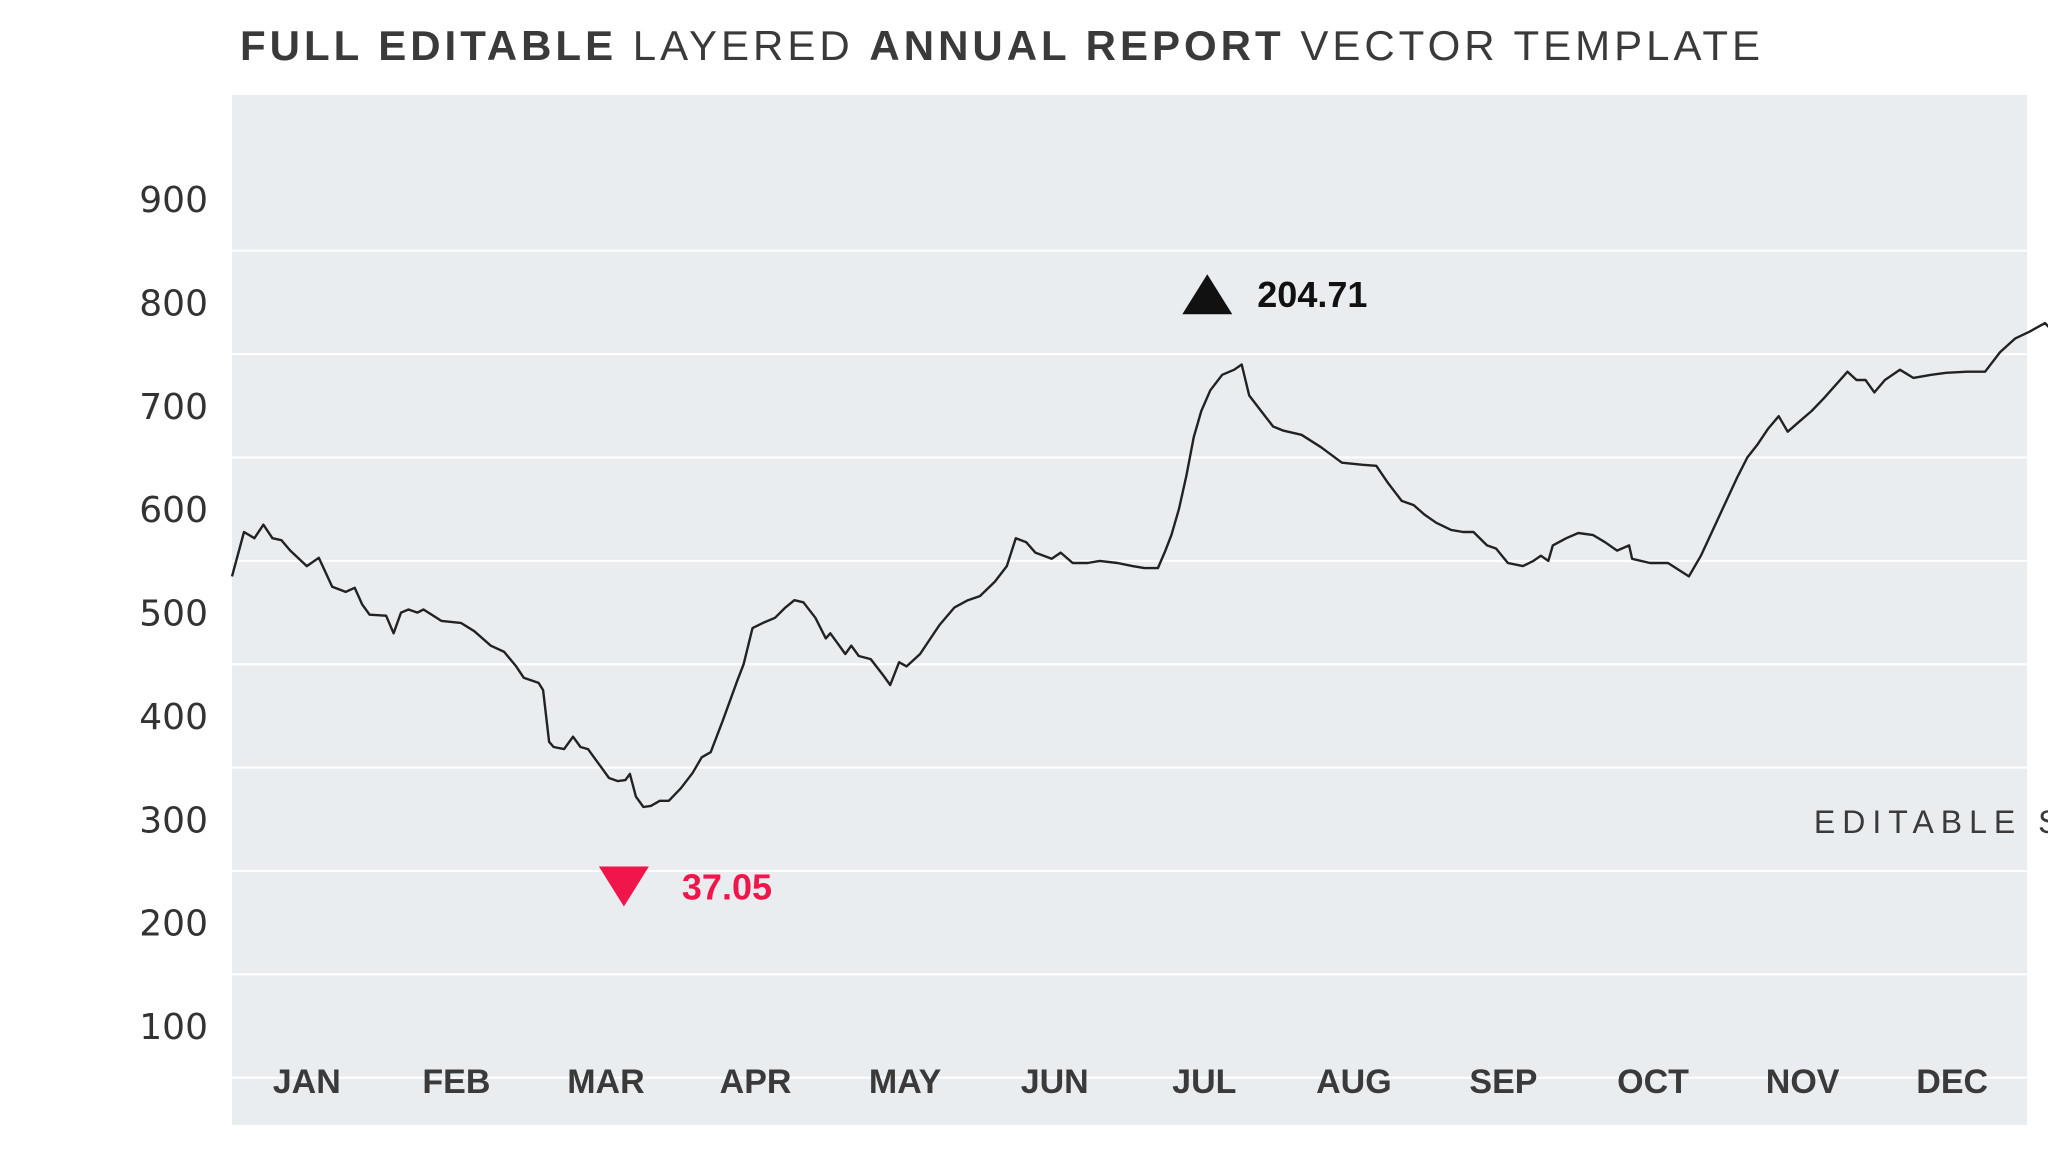  Describe the element at coordinates (173, 717) in the screenshot. I see `y-tick-label-400: 400` at that location.